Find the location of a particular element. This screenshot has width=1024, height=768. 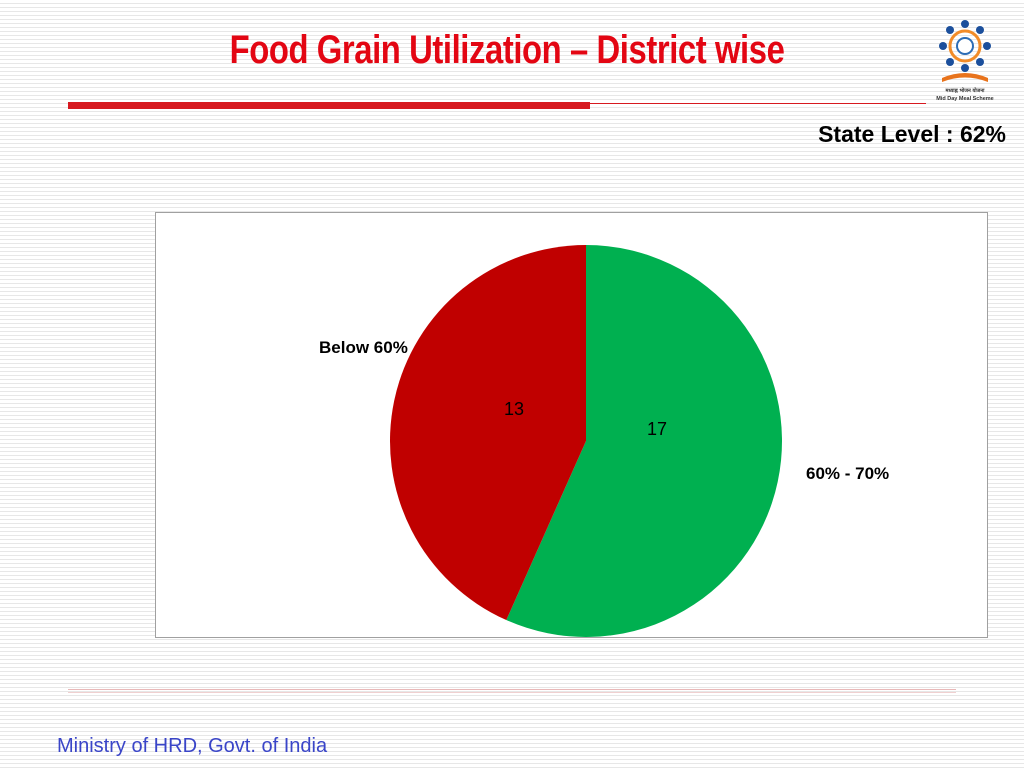

pie-value-label-1: 17 is located at coordinates (657, 429).